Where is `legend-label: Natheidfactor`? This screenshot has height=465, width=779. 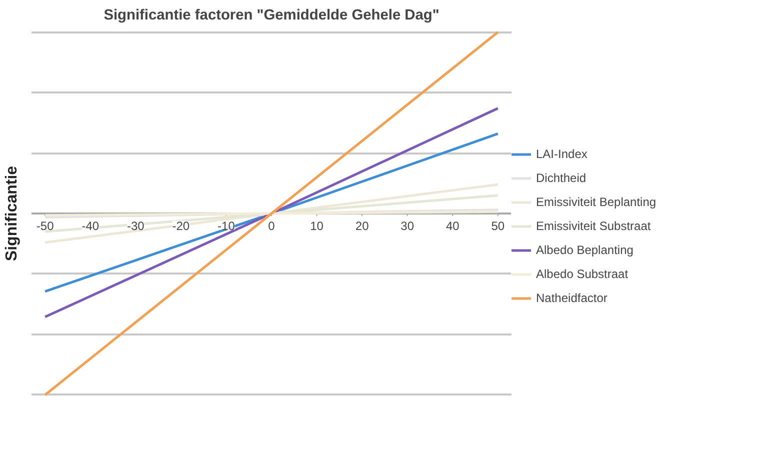
legend-label: Natheidfactor is located at coordinates (572, 298).